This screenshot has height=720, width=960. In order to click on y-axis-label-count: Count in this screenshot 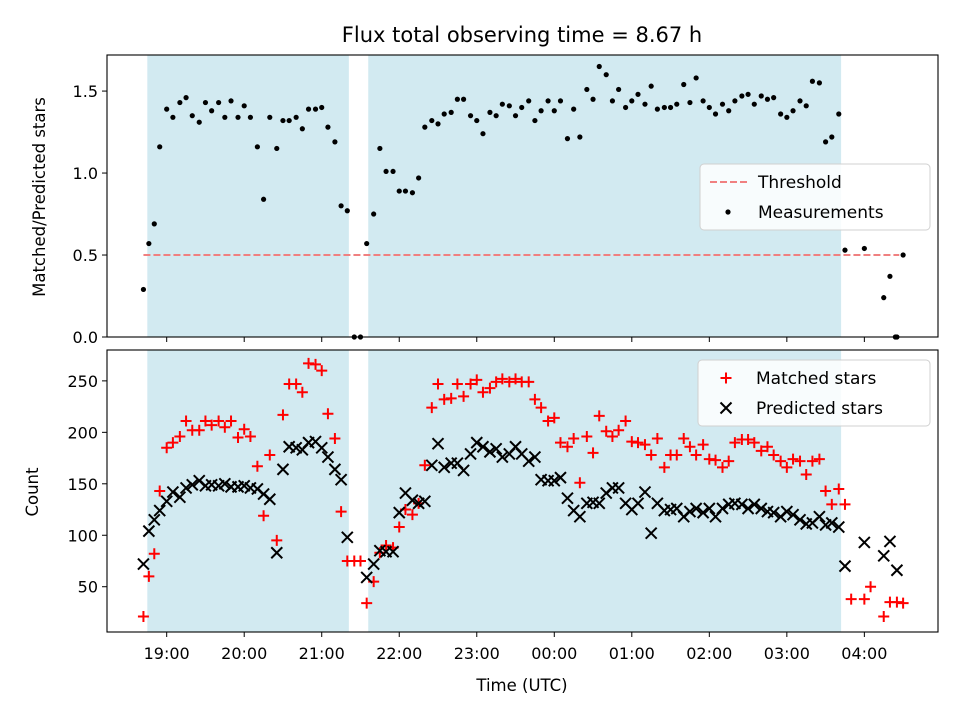, I will do `click(32, 492)`.